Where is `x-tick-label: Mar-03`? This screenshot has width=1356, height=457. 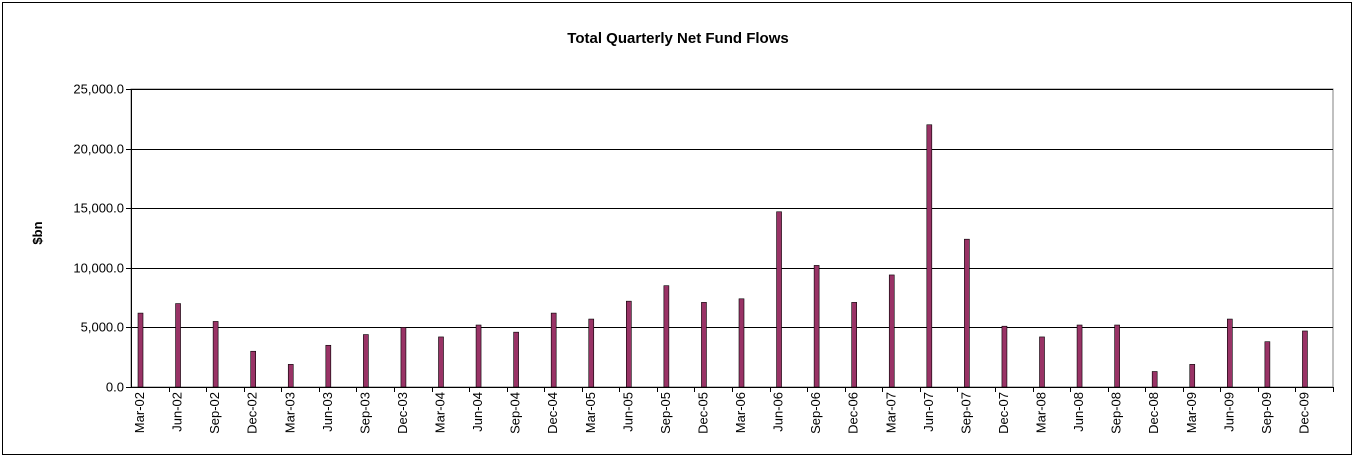
x-tick-label: Mar-03 is located at coordinates (289, 412).